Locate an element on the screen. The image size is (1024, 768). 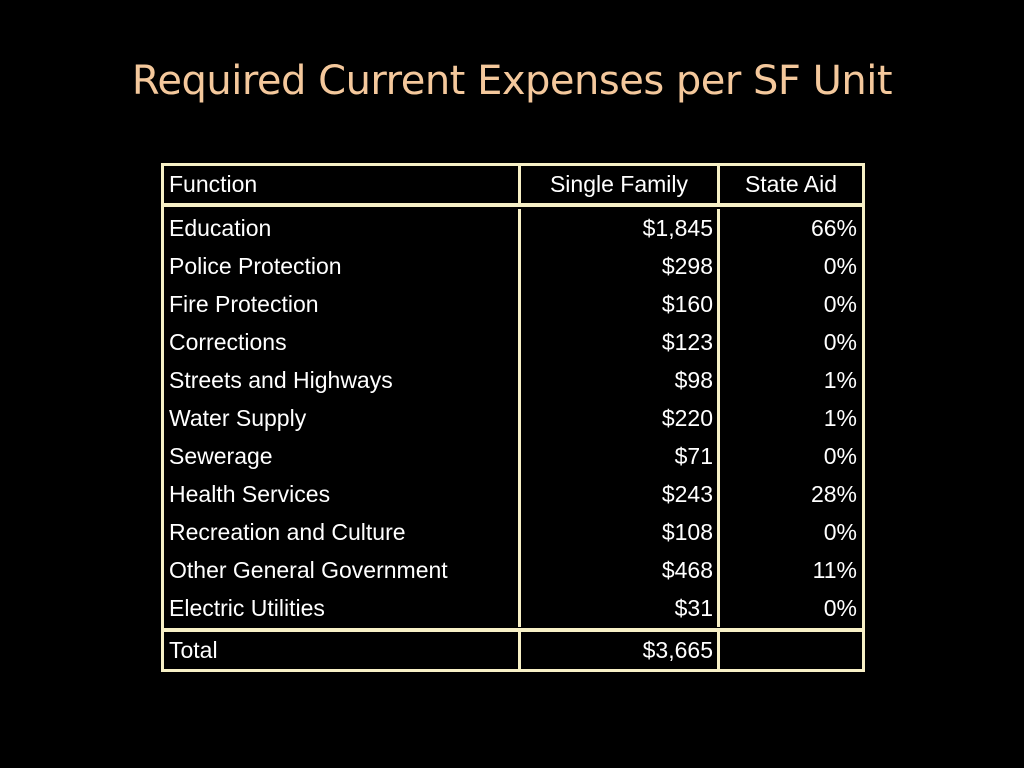
table-row: Corrections $123 0% is located at coordinates (513, 342).